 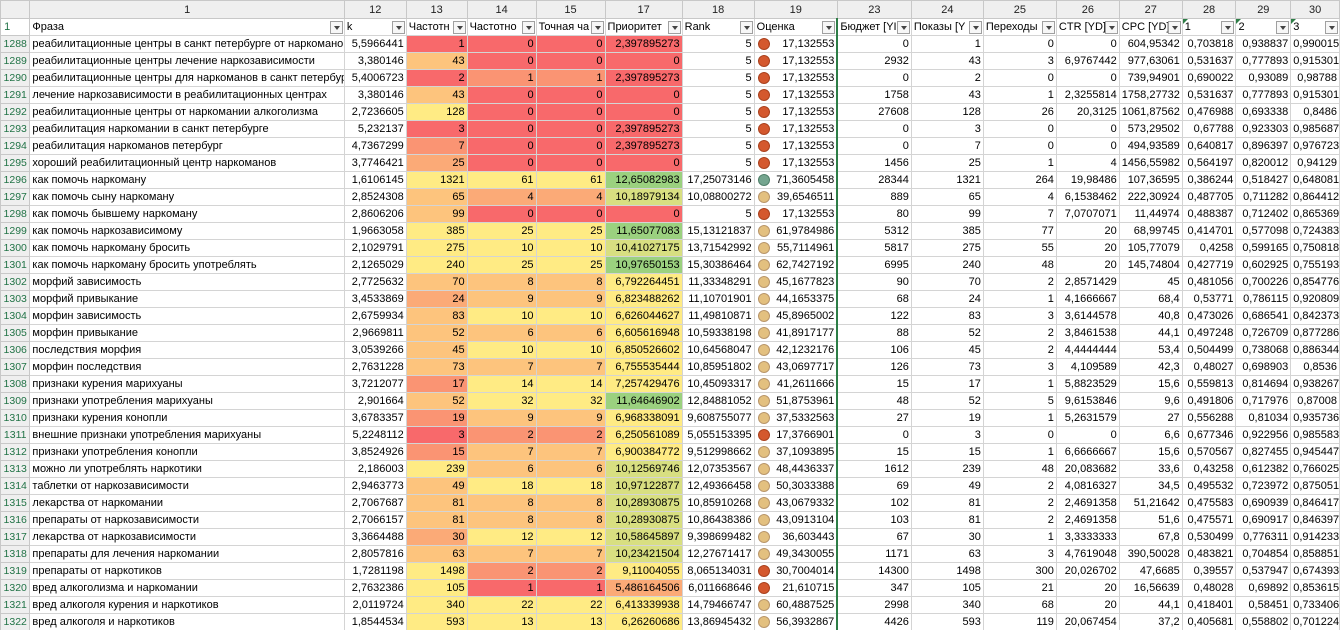 What do you see at coordinates (947, 299) in the screenshot?
I see `impressions-cell: 24` at bounding box center [947, 299].